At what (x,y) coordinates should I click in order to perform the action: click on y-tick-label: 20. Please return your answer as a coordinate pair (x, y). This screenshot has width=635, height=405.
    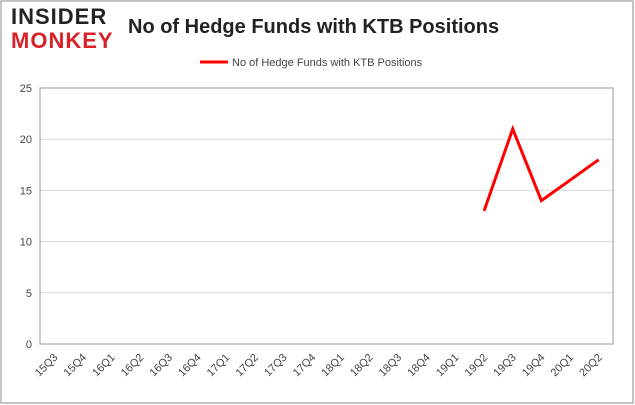
    Looking at the image, I should click on (26, 140).